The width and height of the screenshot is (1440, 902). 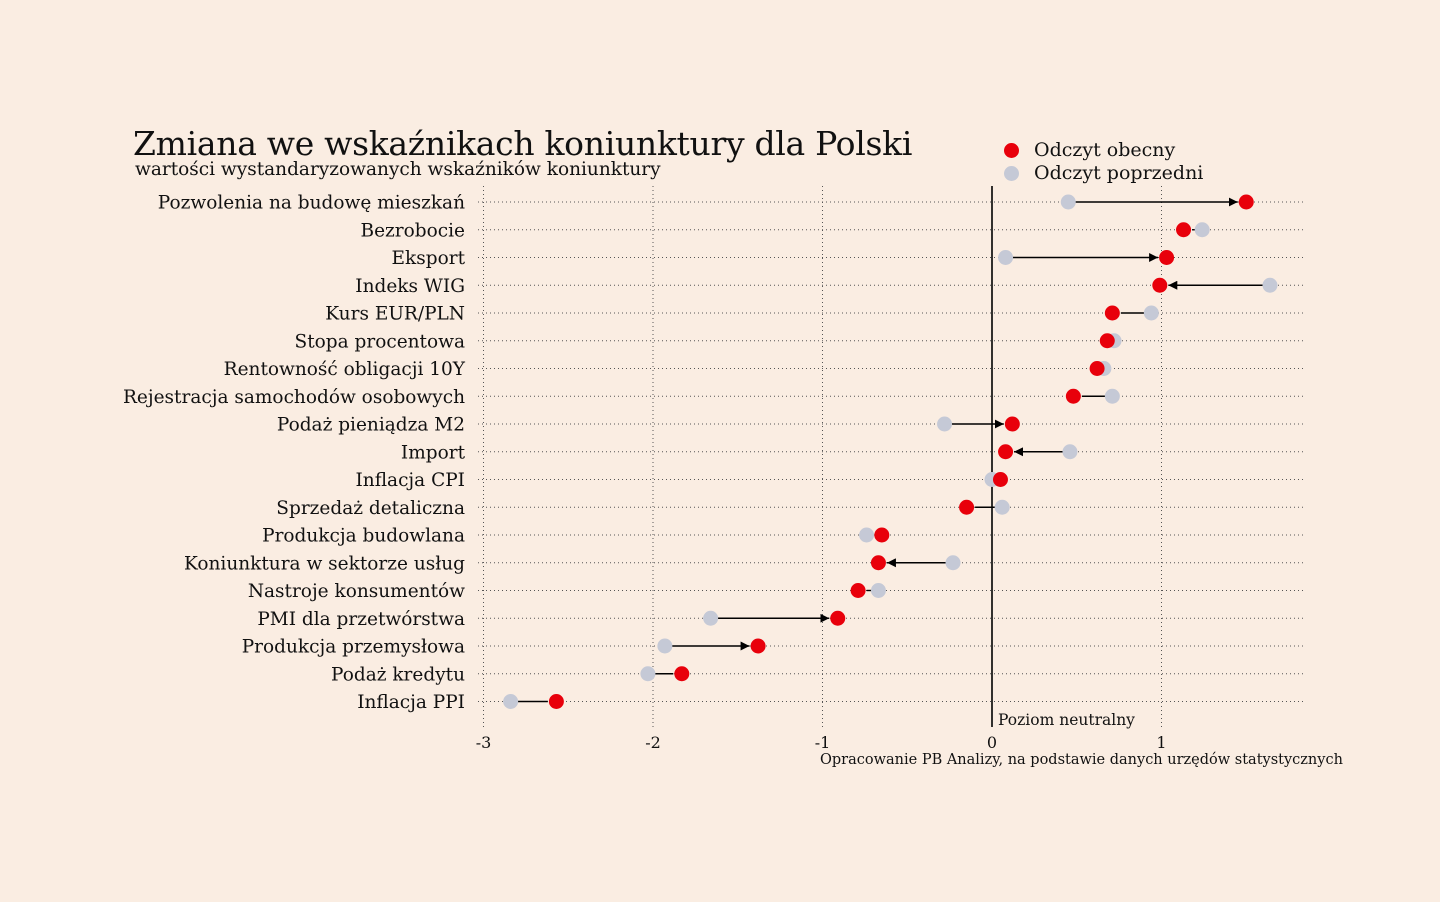 I want to click on legend-label-previous: Odczyt poprzedni, so click(x=1119, y=173).